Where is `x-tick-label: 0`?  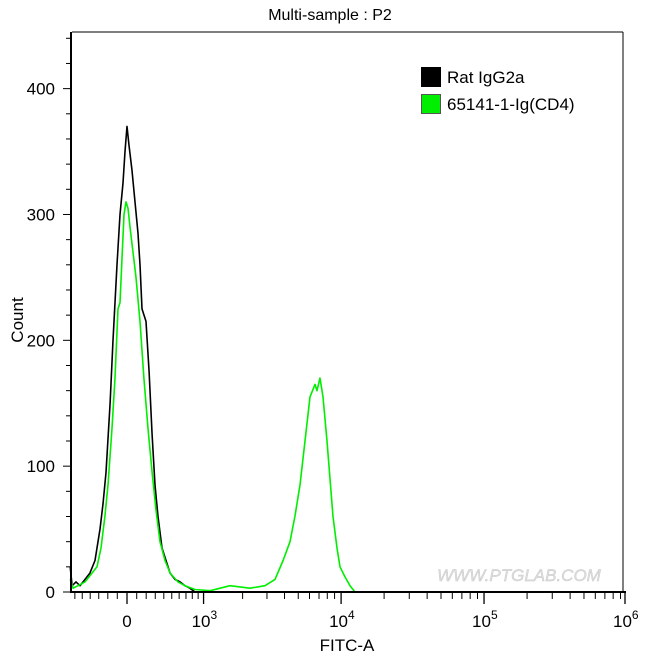
x-tick-label: 0 is located at coordinates (126, 621).